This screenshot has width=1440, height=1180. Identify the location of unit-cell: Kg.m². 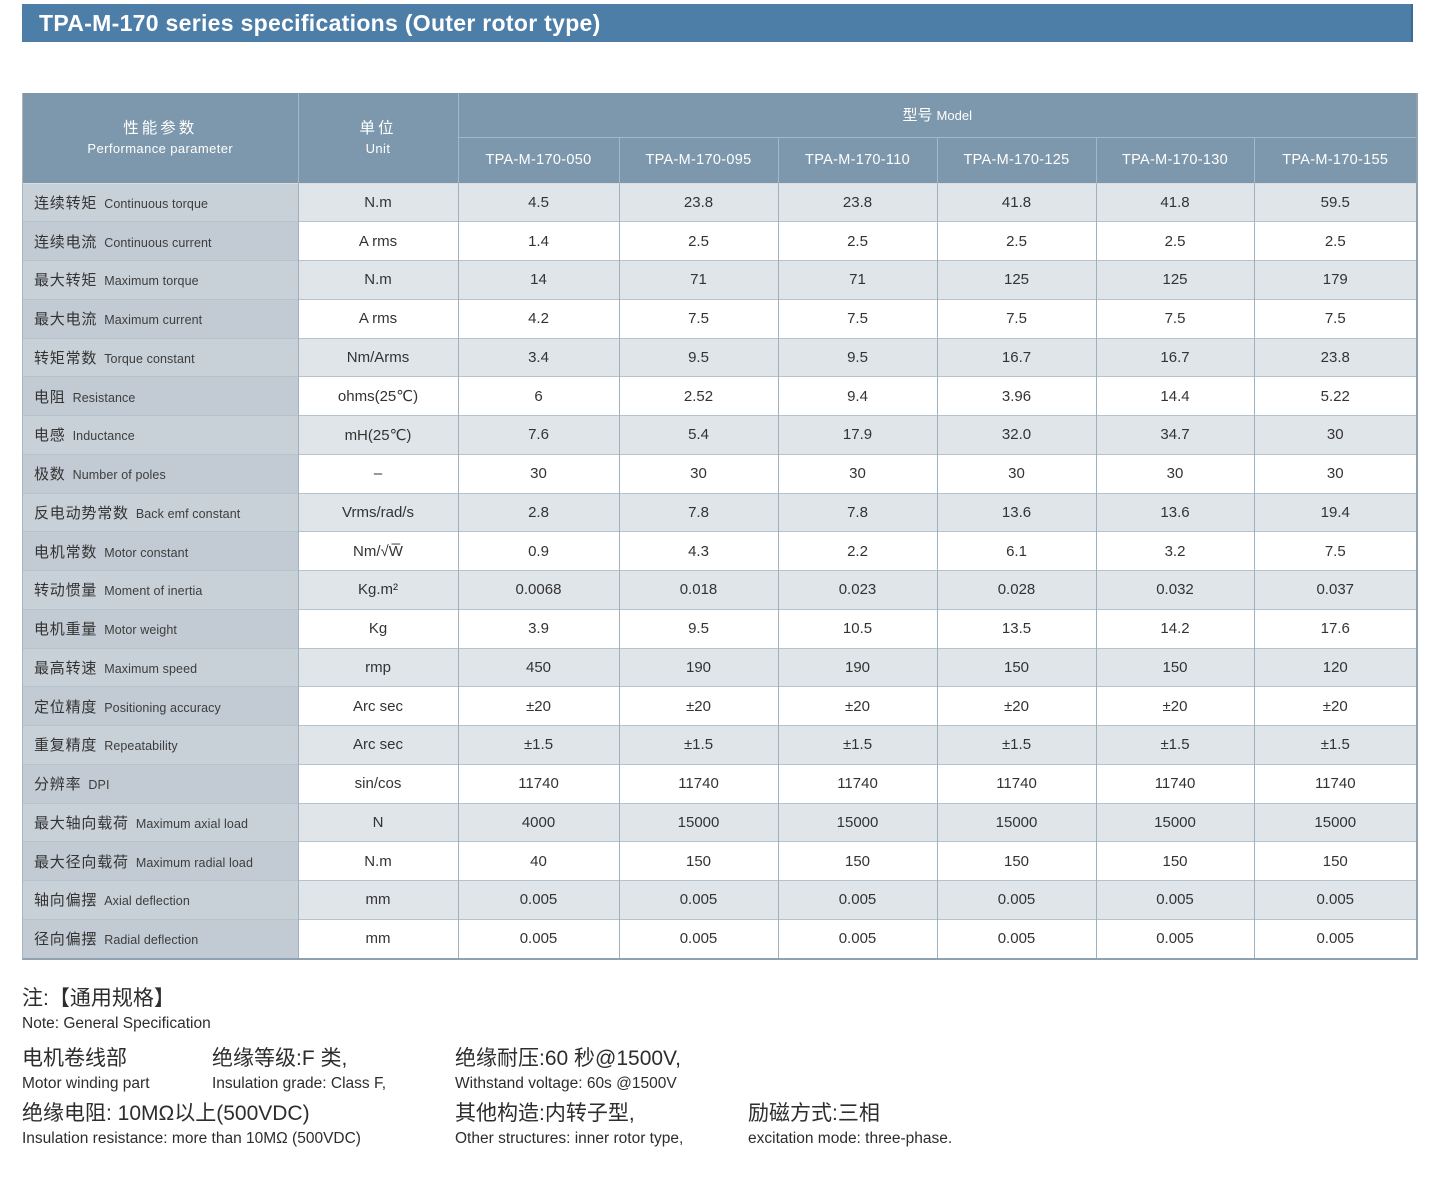
(377, 590).